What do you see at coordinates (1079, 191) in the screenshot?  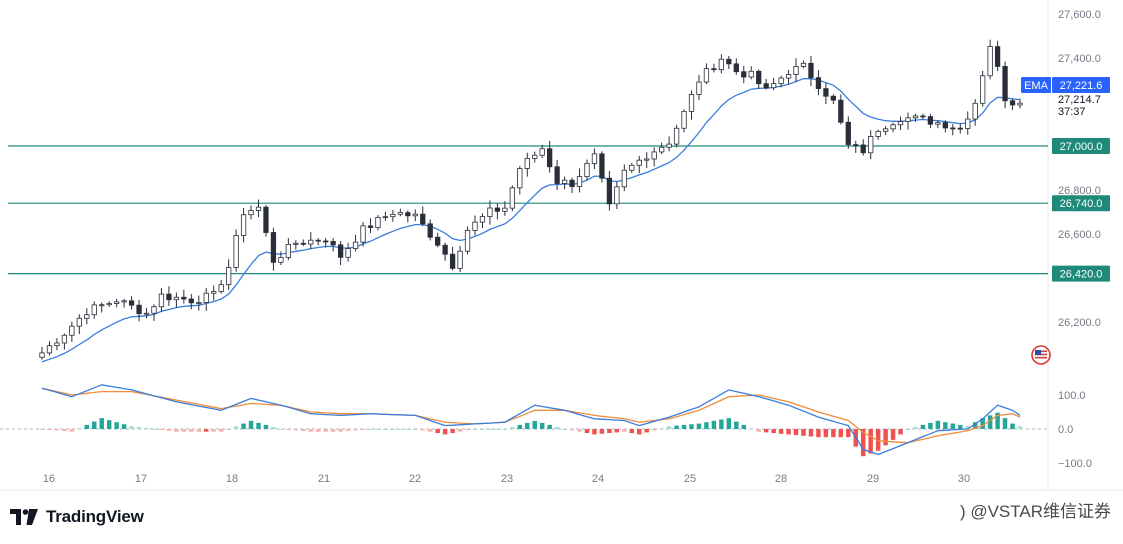 I see `price-tick-label: 26,800.0` at bounding box center [1079, 191].